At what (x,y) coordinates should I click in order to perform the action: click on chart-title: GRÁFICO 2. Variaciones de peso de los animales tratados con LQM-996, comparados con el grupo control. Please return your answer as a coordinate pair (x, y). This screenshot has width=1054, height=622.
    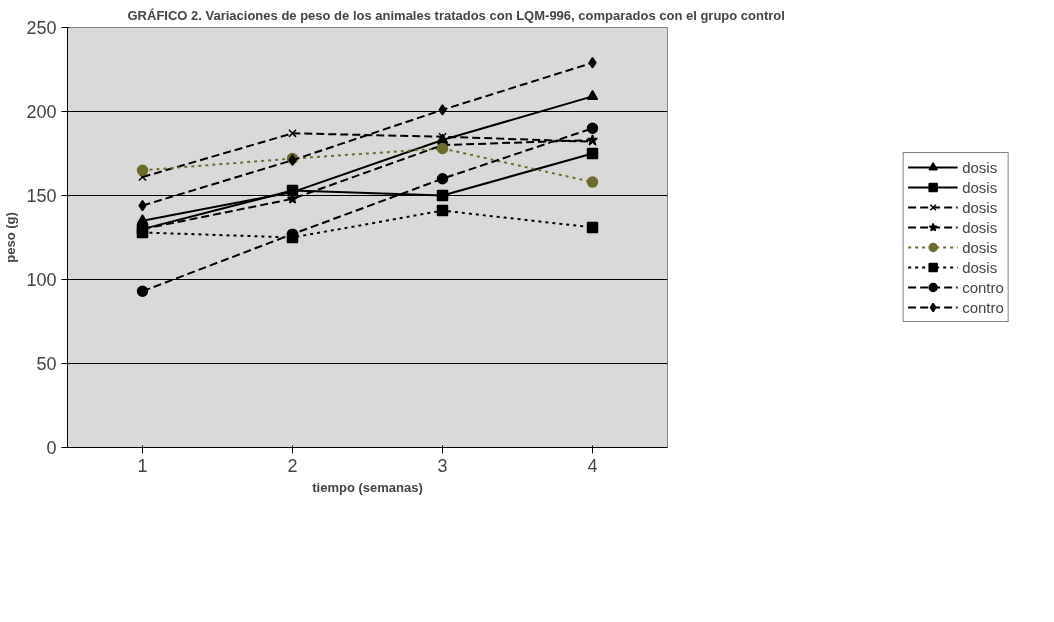
    Looking at the image, I should click on (456, 15).